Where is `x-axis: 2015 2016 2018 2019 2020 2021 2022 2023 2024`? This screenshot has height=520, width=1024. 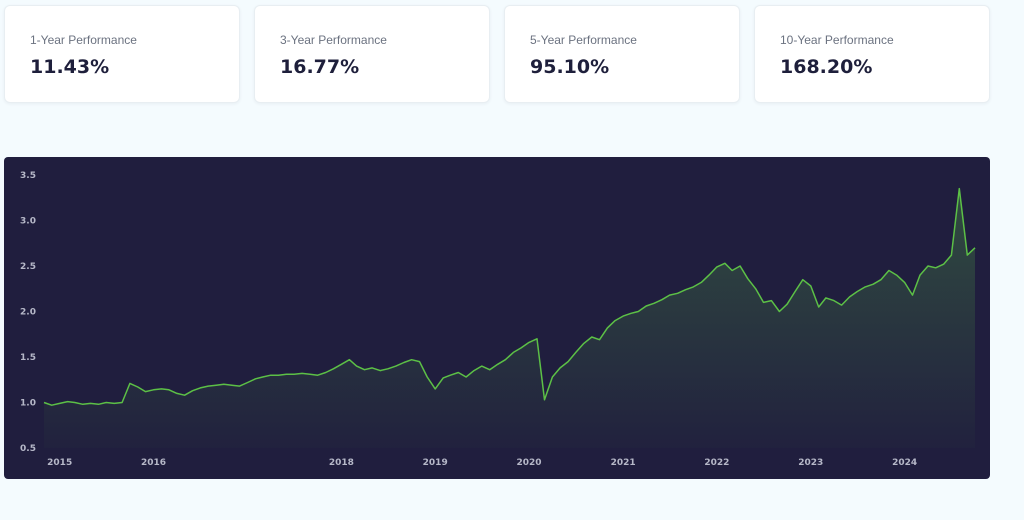 x-axis: 2015 2016 2018 2019 2020 2021 2022 2023 2024 is located at coordinates (482, 463).